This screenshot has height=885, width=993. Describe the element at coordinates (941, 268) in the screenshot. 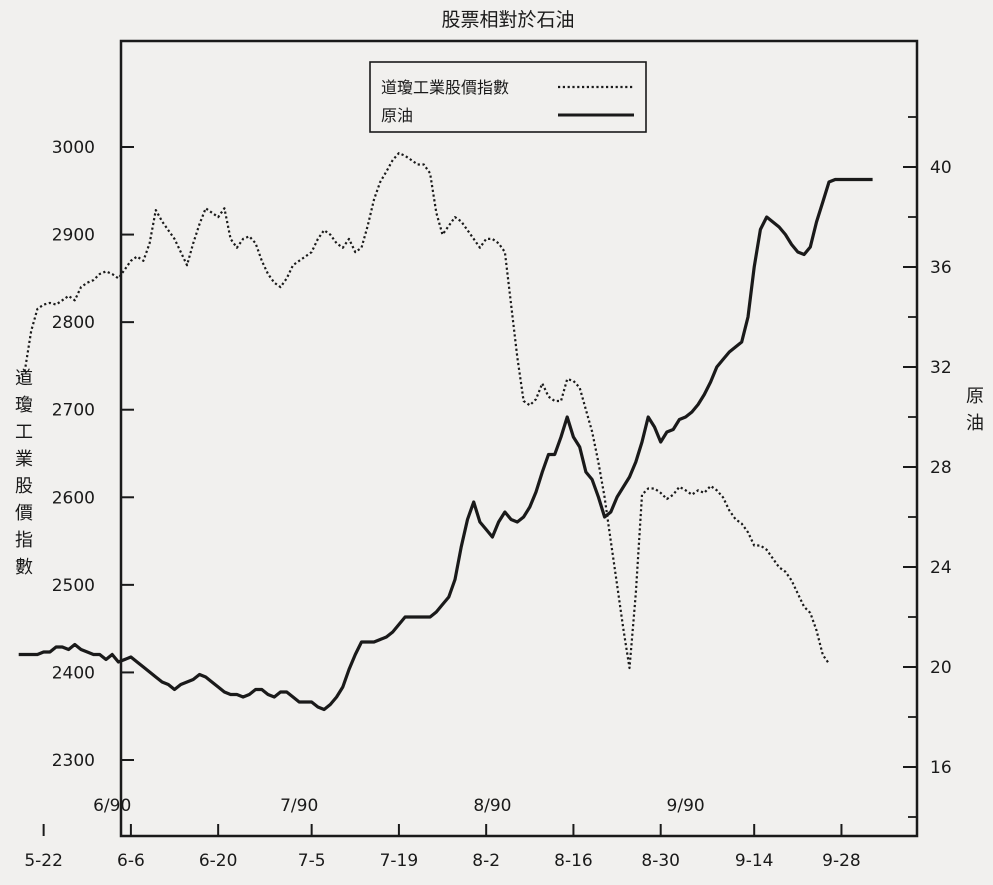

I see `right-axis-tick-label: 36` at that location.